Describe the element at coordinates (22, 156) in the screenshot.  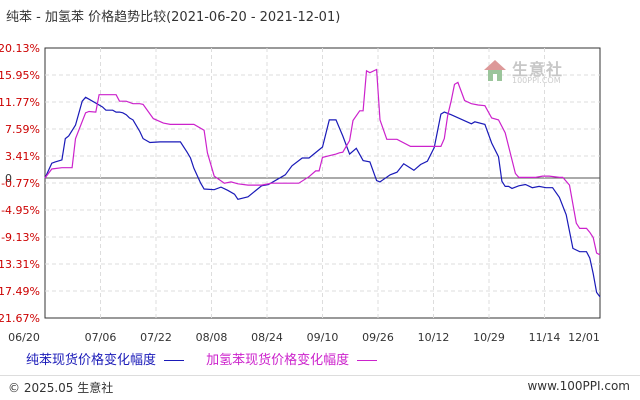
I see `y-tick-label: 3.41%` at that location.